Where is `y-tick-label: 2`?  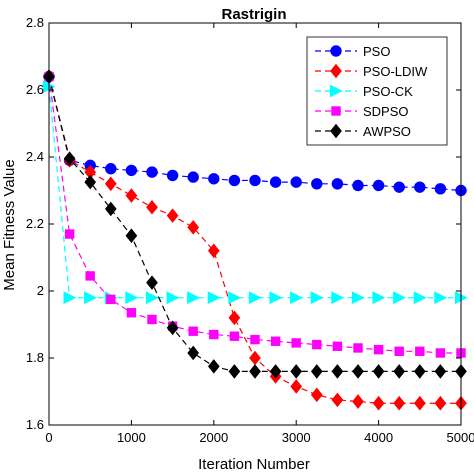 y-tick-label: 2 is located at coordinates (40, 290).